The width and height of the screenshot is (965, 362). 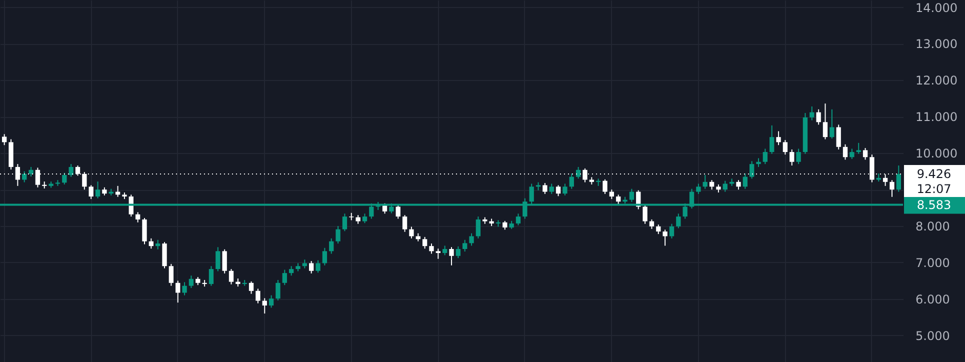 I want to click on ref-line-label: 9.426, so click(x=934, y=174).